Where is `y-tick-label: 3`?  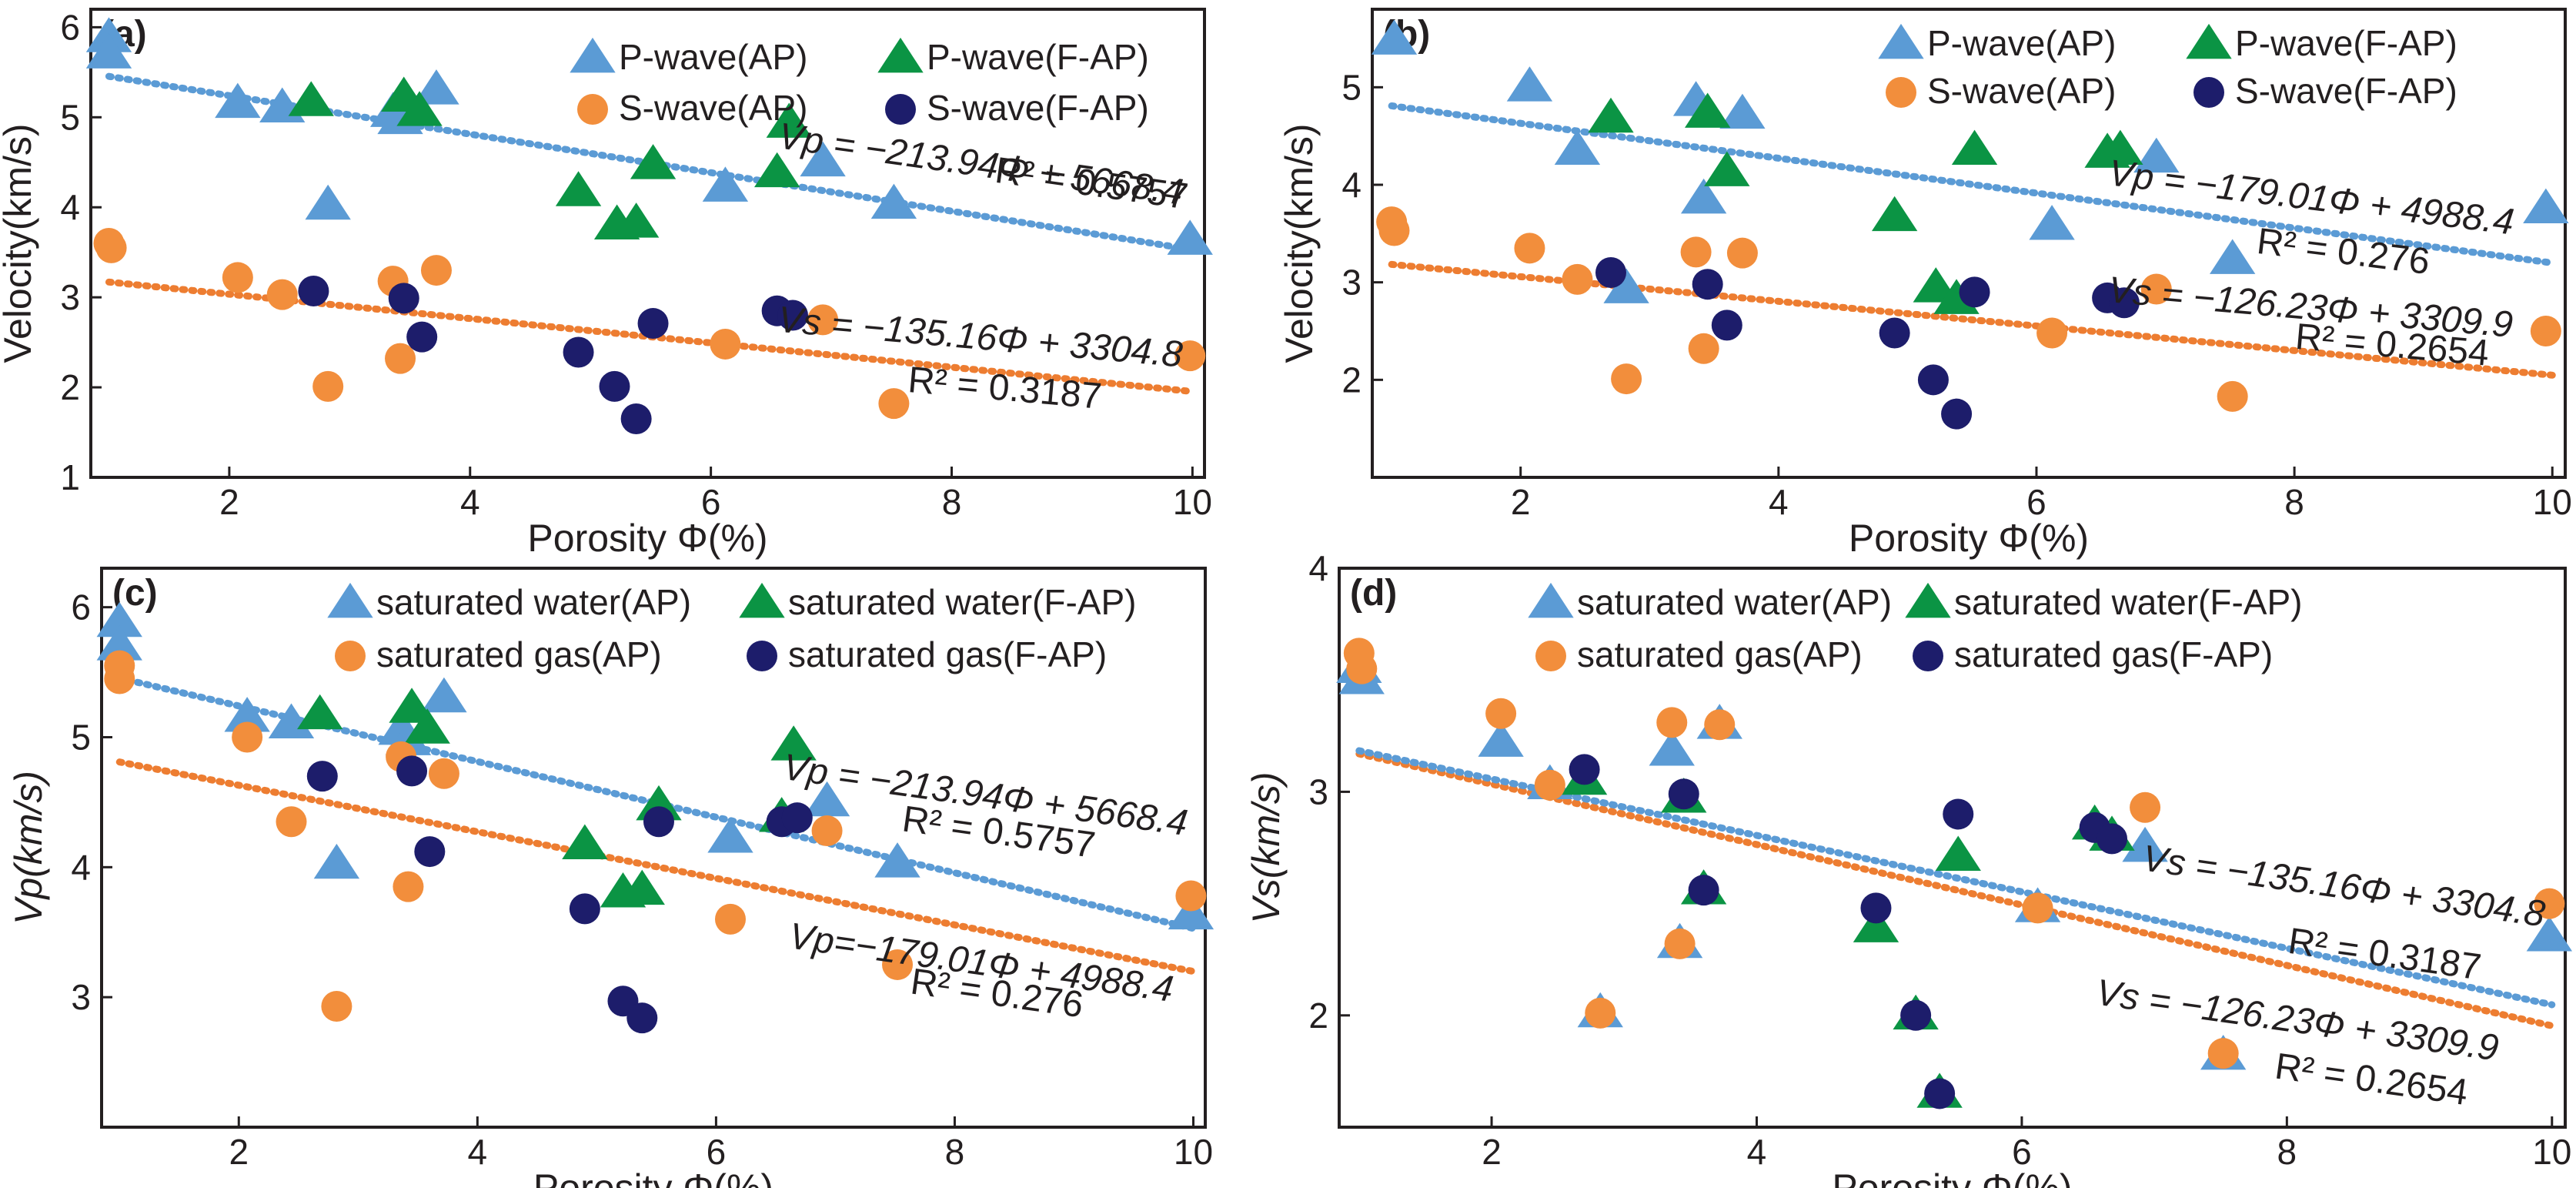 y-tick-label: 3 is located at coordinates (81, 997).